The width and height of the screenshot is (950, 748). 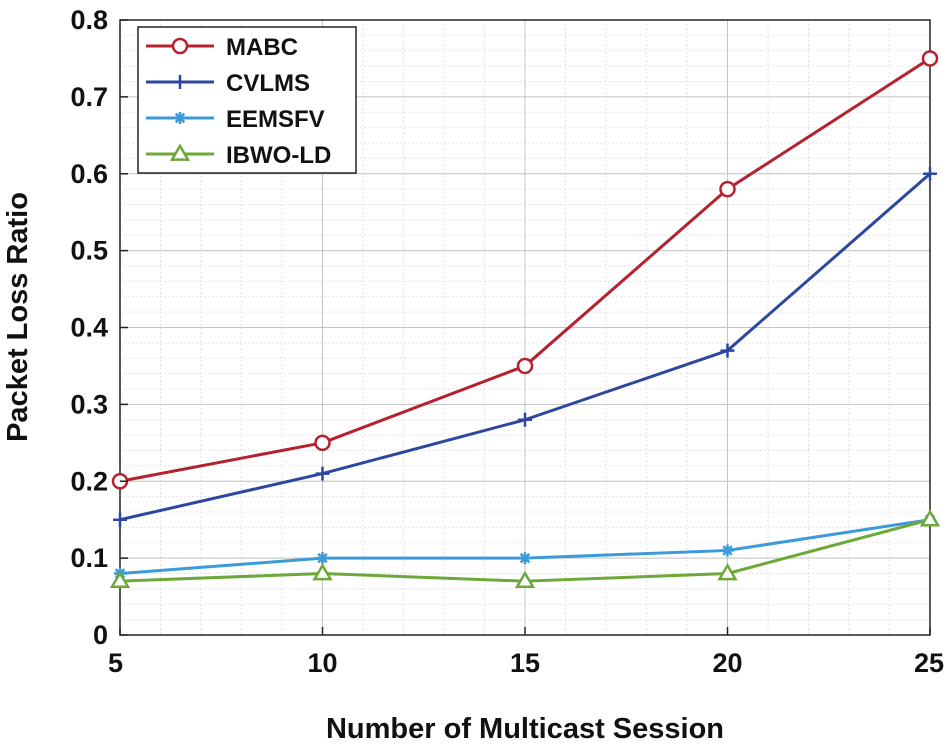 What do you see at coordinates (89, 404) in the screenshot?
I see `y-tick-label: 0.3` at bounding box center [89, 404].